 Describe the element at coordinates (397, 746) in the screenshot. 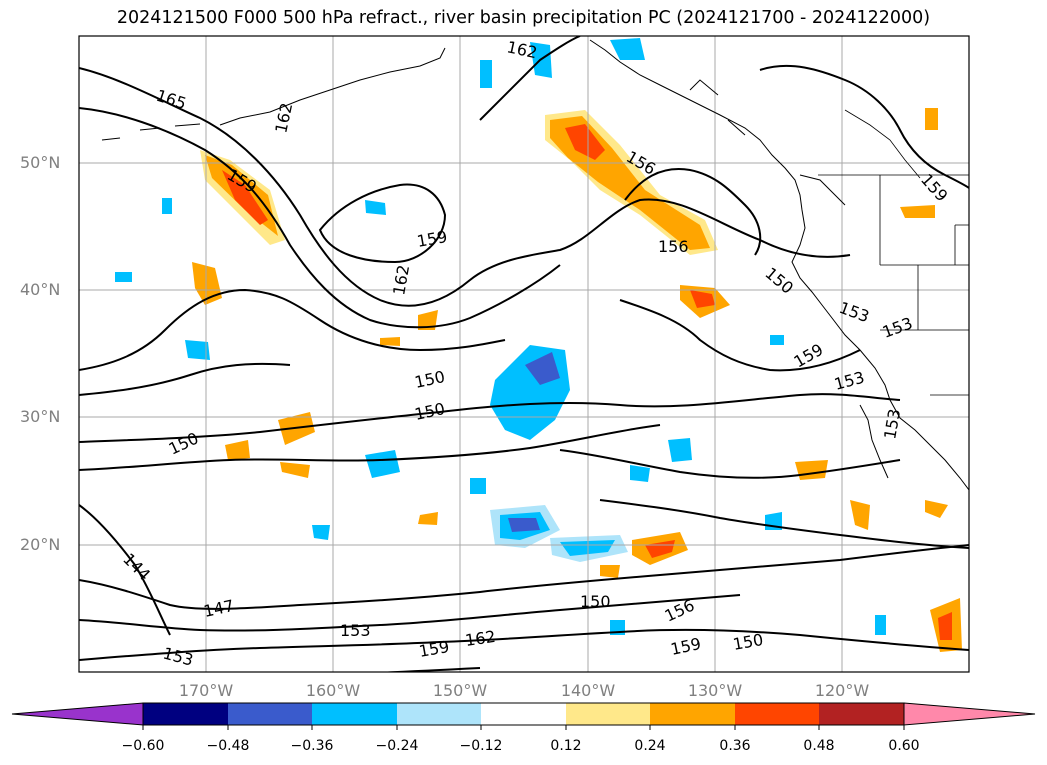

I see `colorbar-tick-label: −0.24` at that location.